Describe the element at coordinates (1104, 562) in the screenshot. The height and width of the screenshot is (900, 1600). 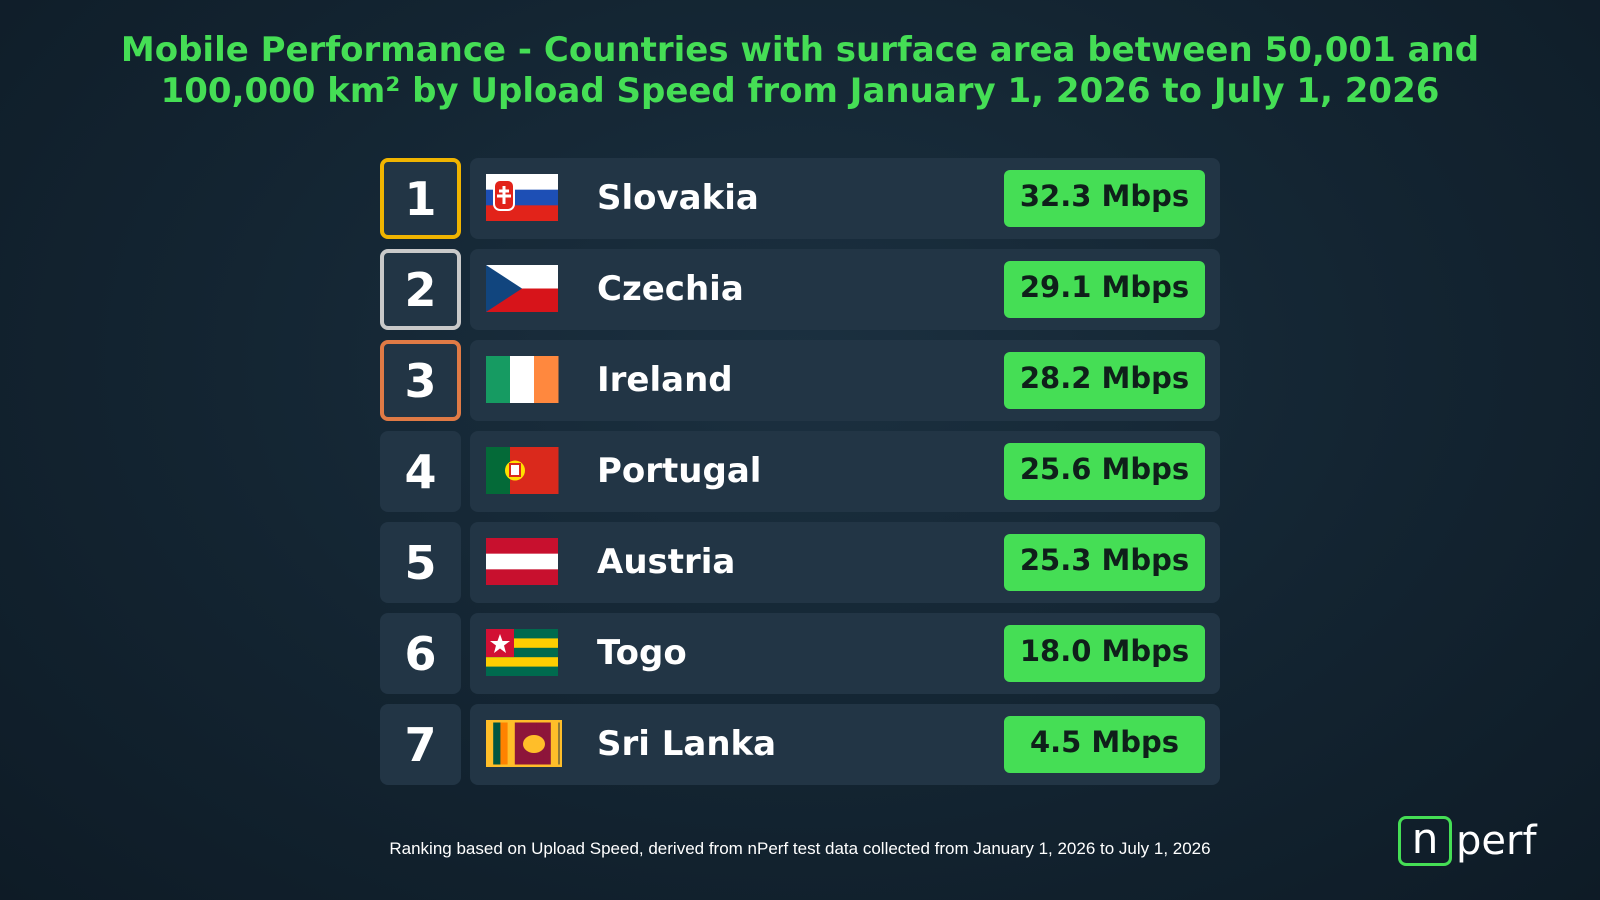
I see `speed-value: 25.3 Mbps` at that location.